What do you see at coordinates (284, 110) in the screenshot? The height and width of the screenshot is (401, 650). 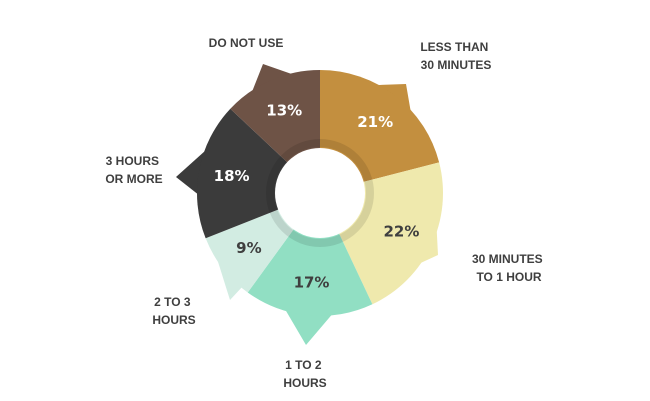 I see `value-label-do-not-use: 13%` at bounding box center [284, 110].